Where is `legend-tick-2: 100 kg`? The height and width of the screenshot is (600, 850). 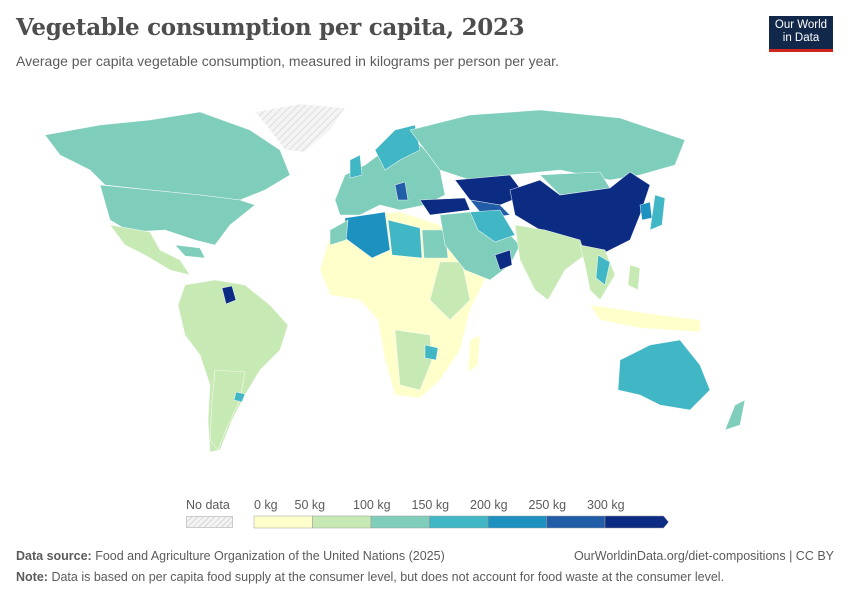
legend-tick-2: 100 kg is located at coordinates (372, 505).